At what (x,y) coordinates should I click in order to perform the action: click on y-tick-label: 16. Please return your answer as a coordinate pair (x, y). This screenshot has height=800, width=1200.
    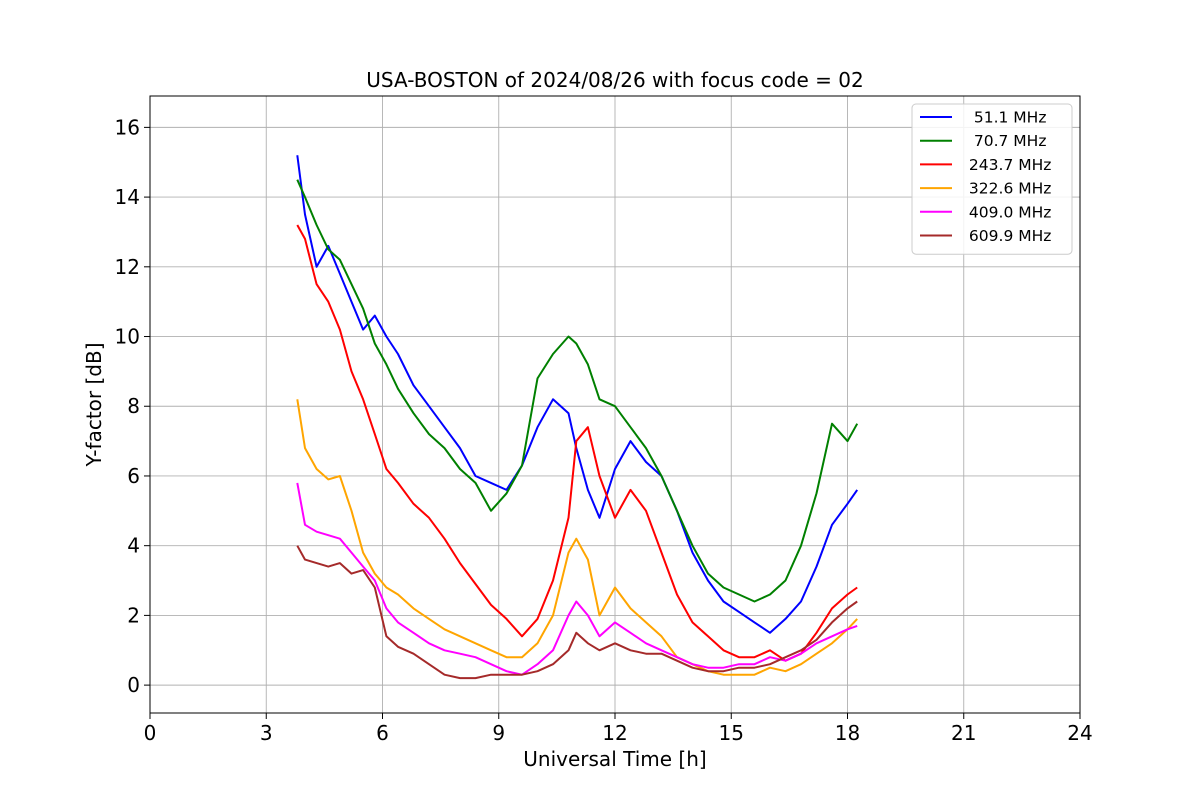
    Looking at the image, I should click on (127, 127).